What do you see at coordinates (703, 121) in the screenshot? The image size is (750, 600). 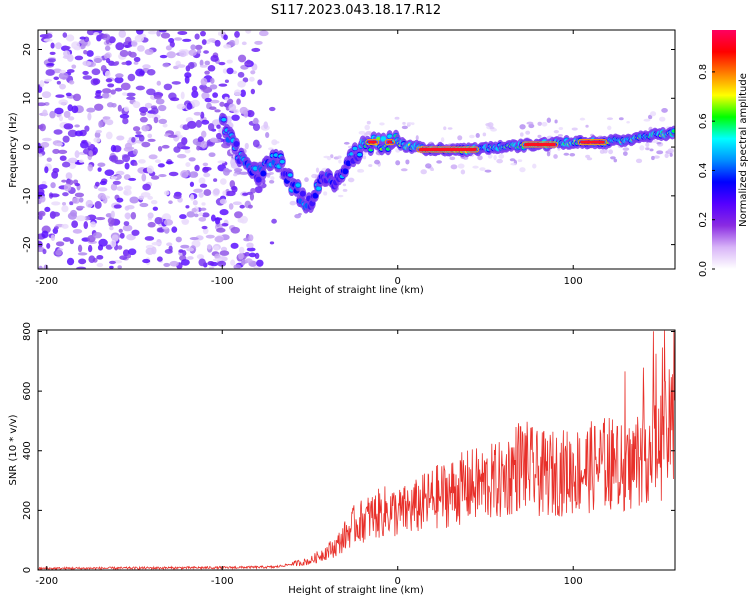 I see `colorbar-tick-label: 0.6` at bounding box center [703, 121].